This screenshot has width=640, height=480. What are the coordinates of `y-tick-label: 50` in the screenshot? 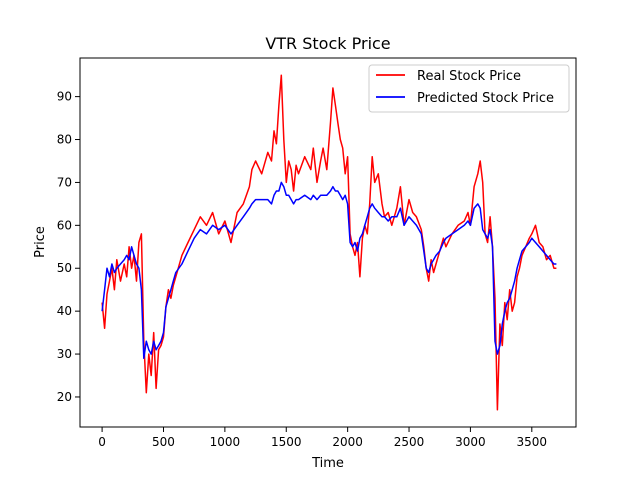 It's located at (64, 268).